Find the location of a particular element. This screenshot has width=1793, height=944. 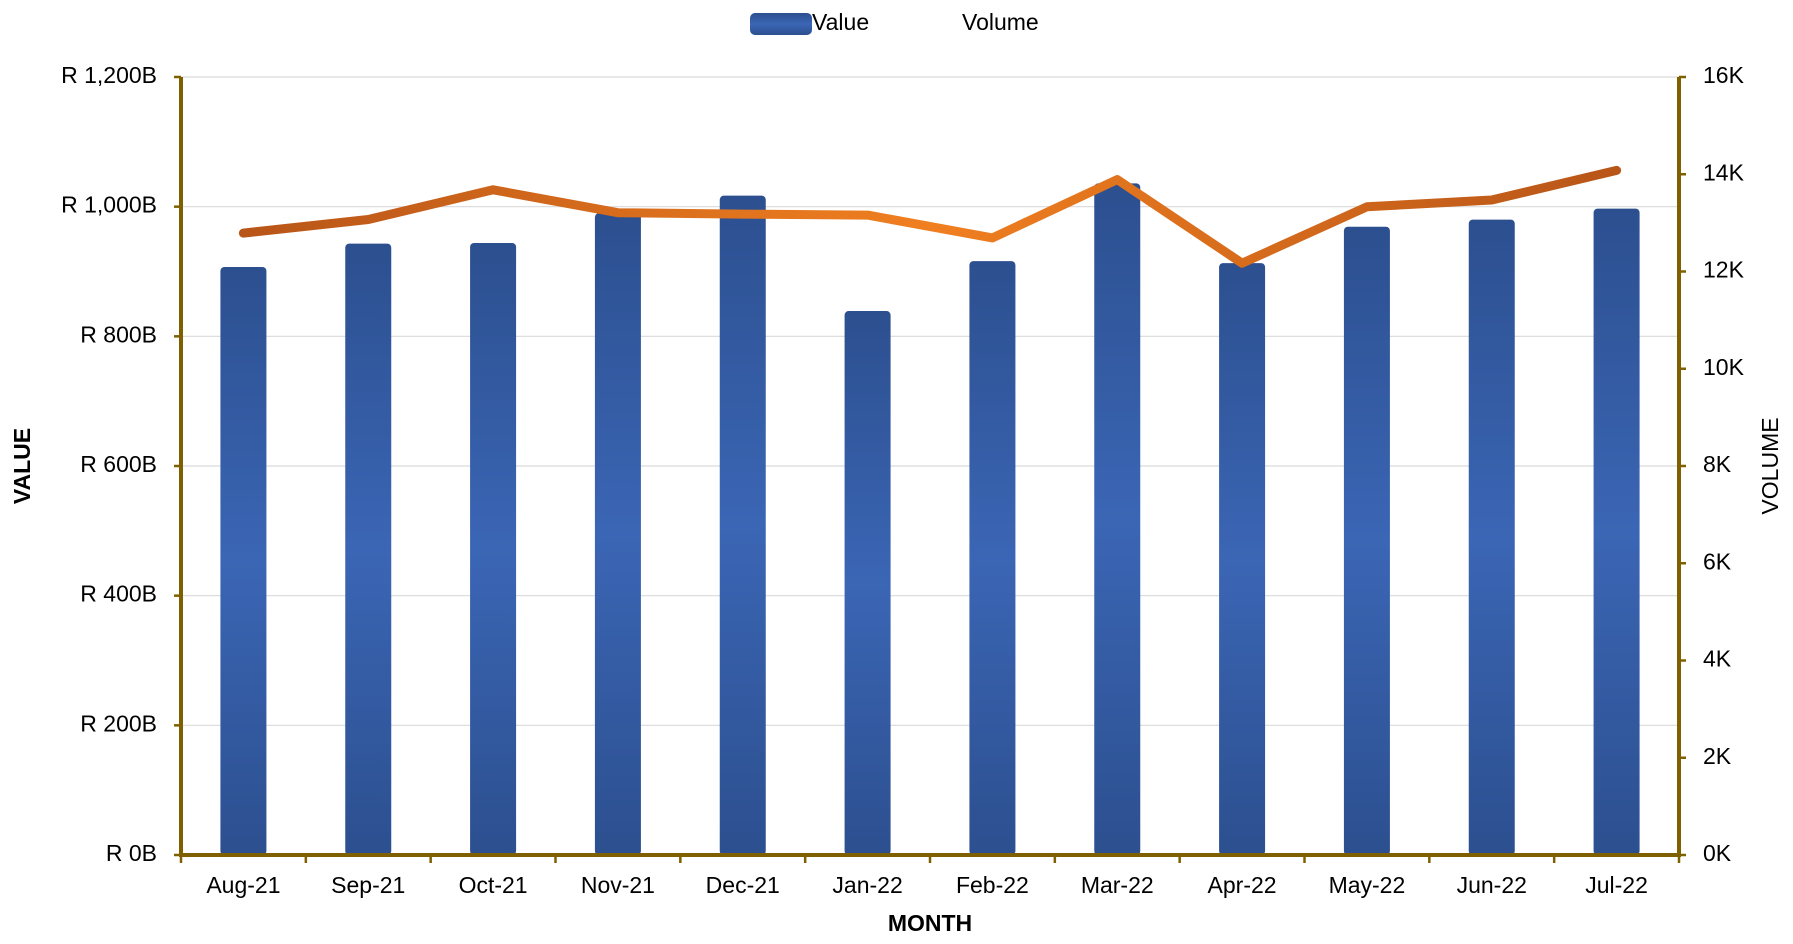

y2-axis-title: VOLUME is located at coordinates (1770, 465).